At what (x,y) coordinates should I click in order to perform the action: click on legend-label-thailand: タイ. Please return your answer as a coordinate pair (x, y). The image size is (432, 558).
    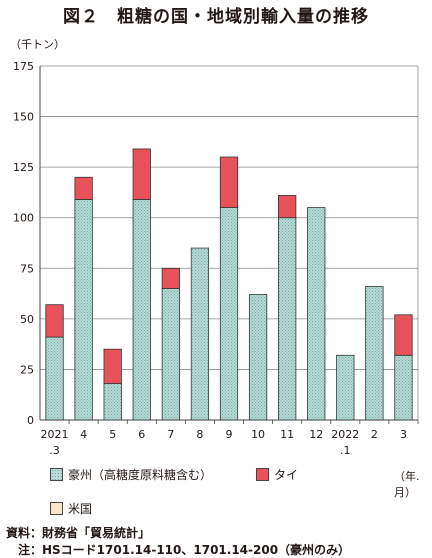
    Looking at the image, I should click on (286, 475).